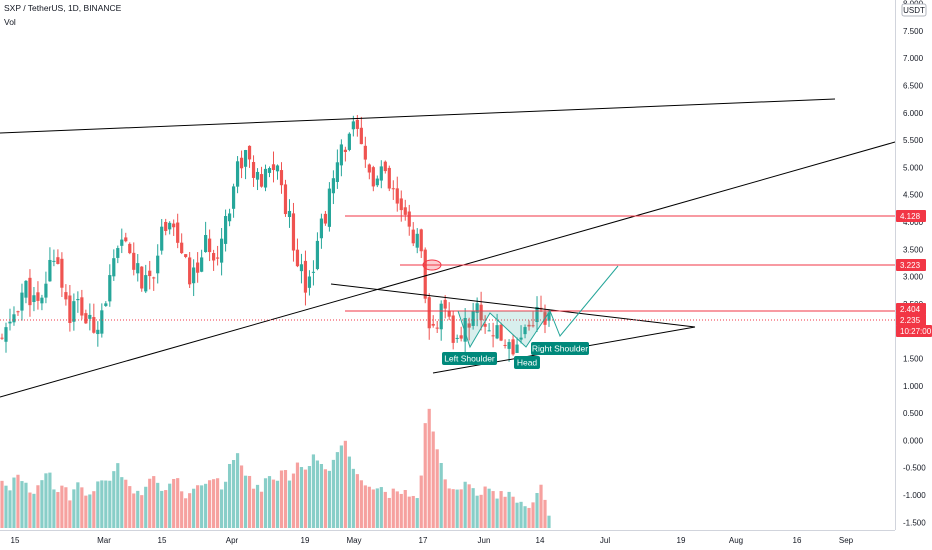  What do you see at coordinates (846, 540) in the screenshot?
I see `x-tick-label: Sep` at bounding box center [846, 540].